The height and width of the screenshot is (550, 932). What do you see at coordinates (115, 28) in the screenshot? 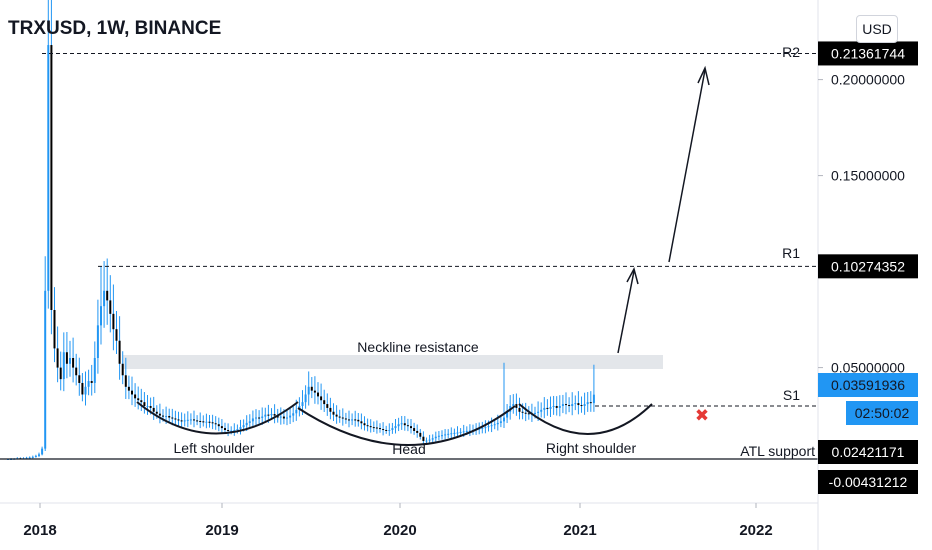
I see `chart-title: TRXUSD, 1W, BINANCE` at bounding box center [115, 28].